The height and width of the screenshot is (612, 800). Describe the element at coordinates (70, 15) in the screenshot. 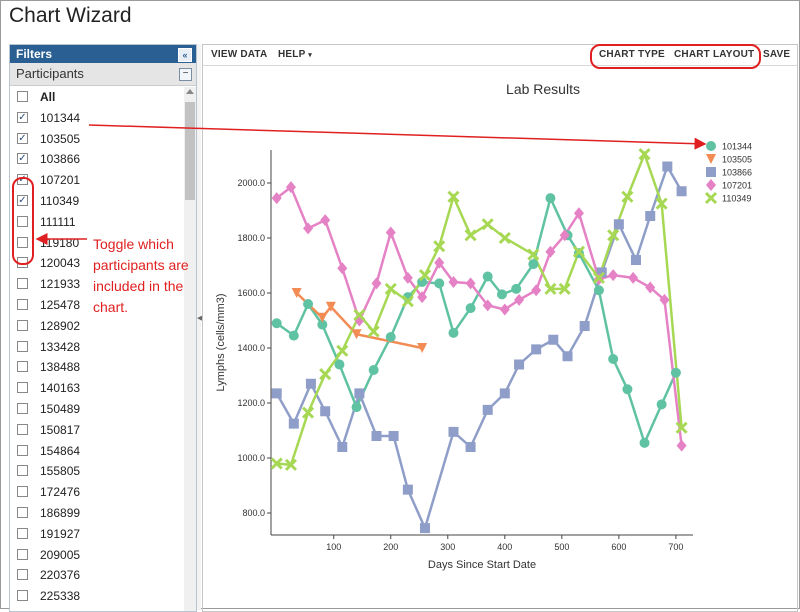

I see `page-title: Chart Wizard` at that location.